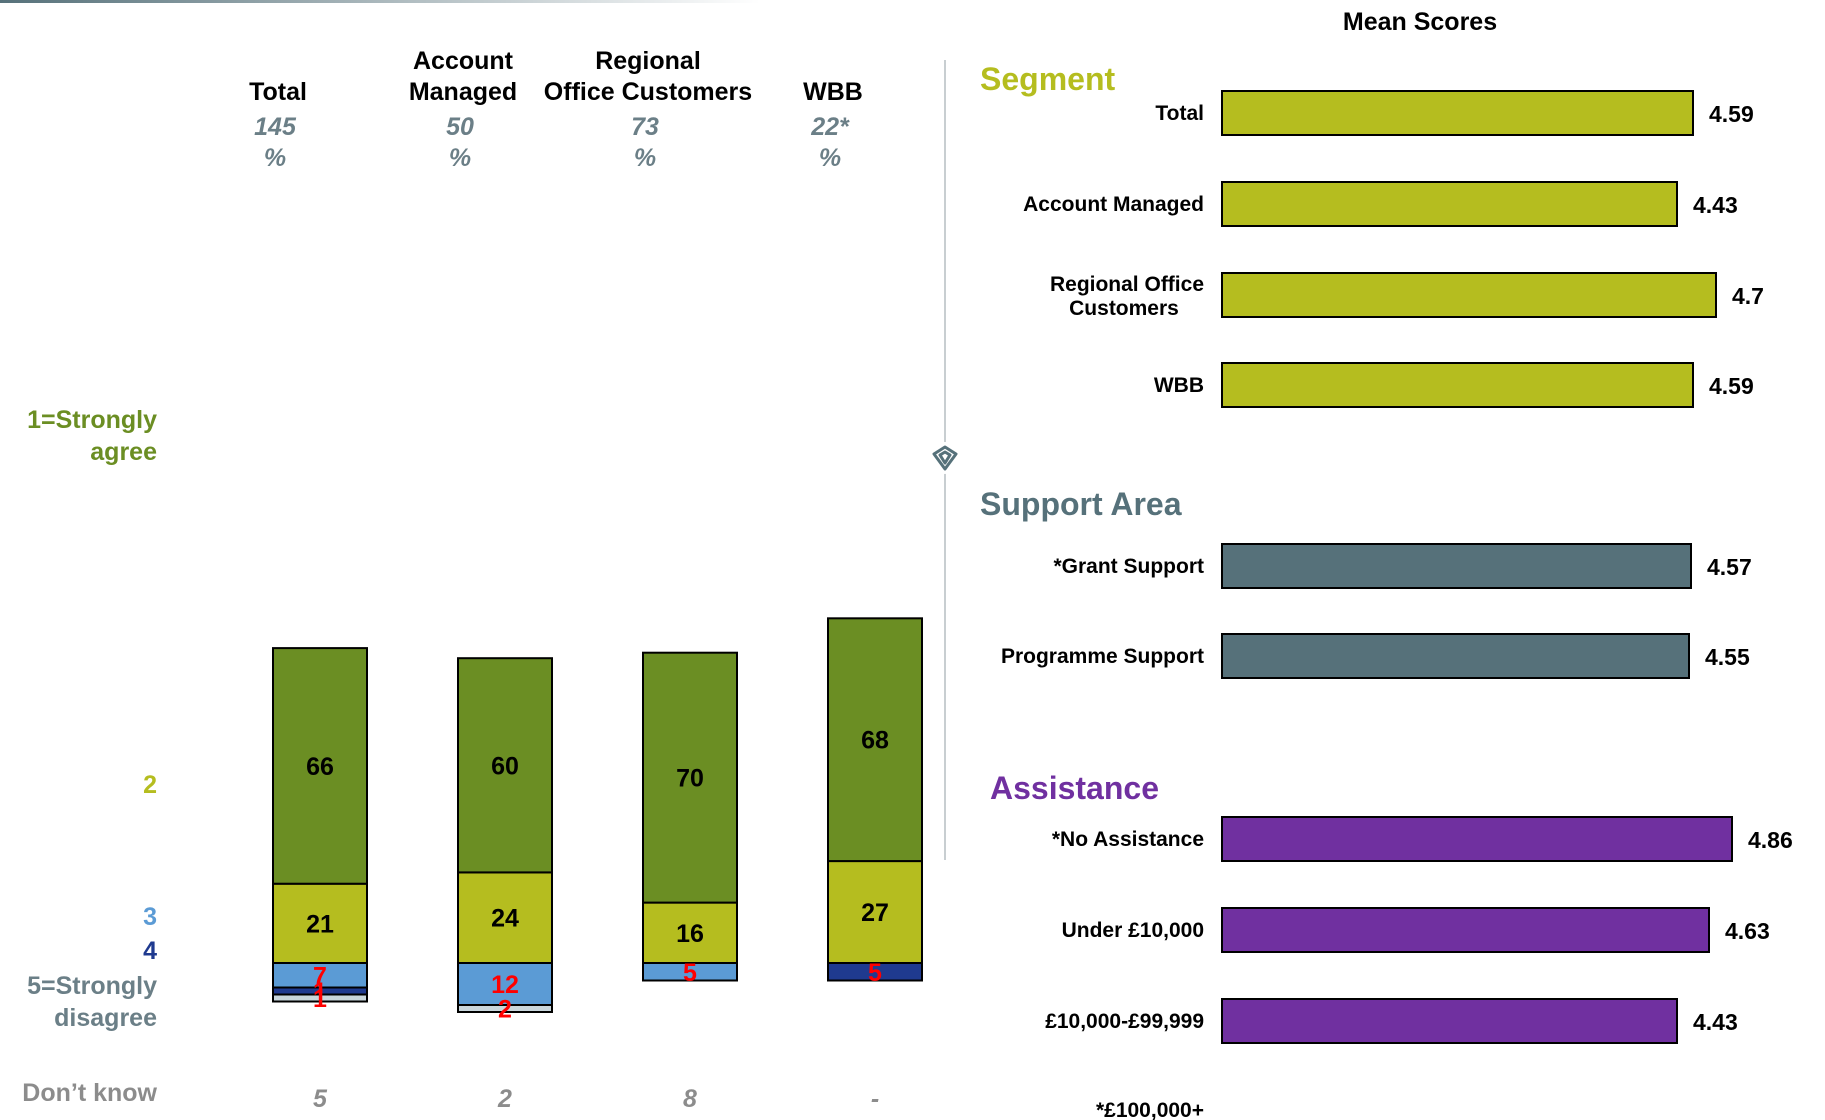  What do you see at coordinates (863, 595) in the screenshot?
I see `column-4: WBB 22*% 27 68 5 -` at bounding box center [863, 595].